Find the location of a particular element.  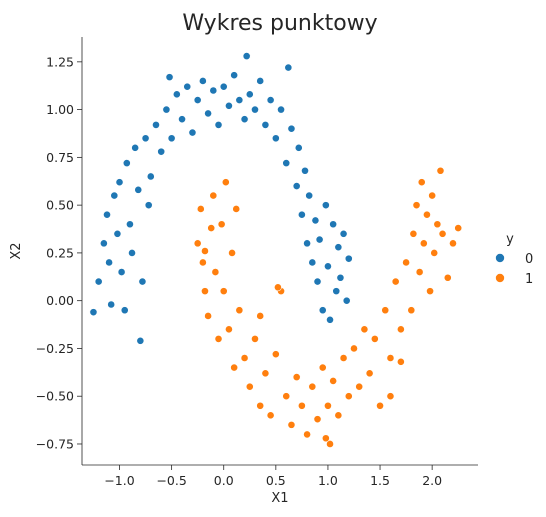

y-tick-label: 0.00 is located at coordinates (60, 300).